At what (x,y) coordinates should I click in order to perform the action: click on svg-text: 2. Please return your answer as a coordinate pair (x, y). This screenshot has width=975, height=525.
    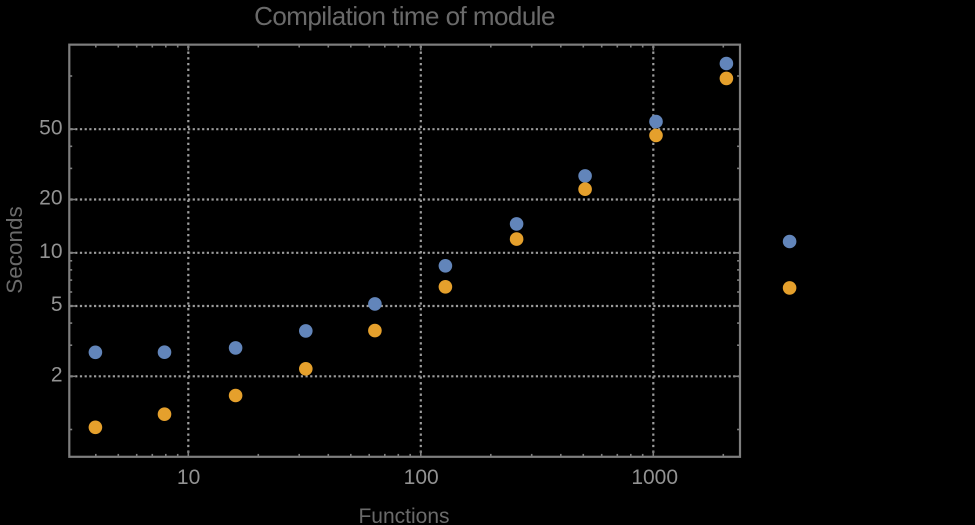
    Looking at the image, I should click on (57, 374).